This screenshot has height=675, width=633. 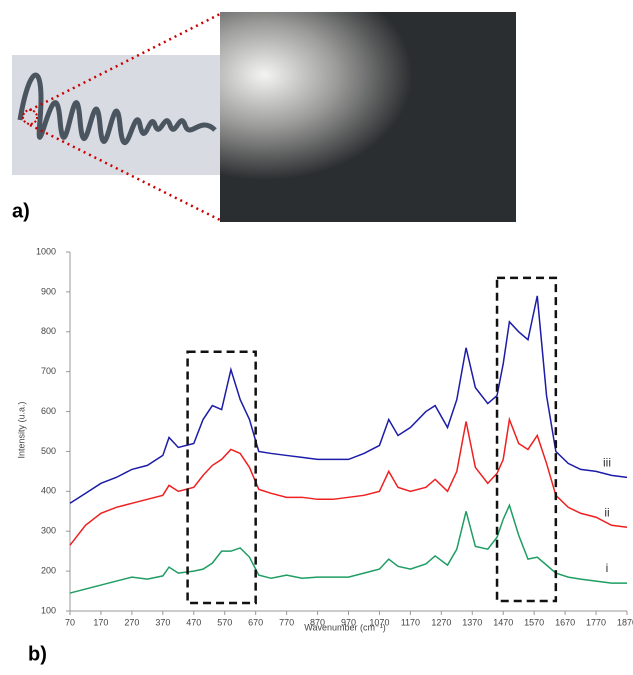 I want to click on y-axis-label: Intensity (u.a.), so click(x=21, y=429).